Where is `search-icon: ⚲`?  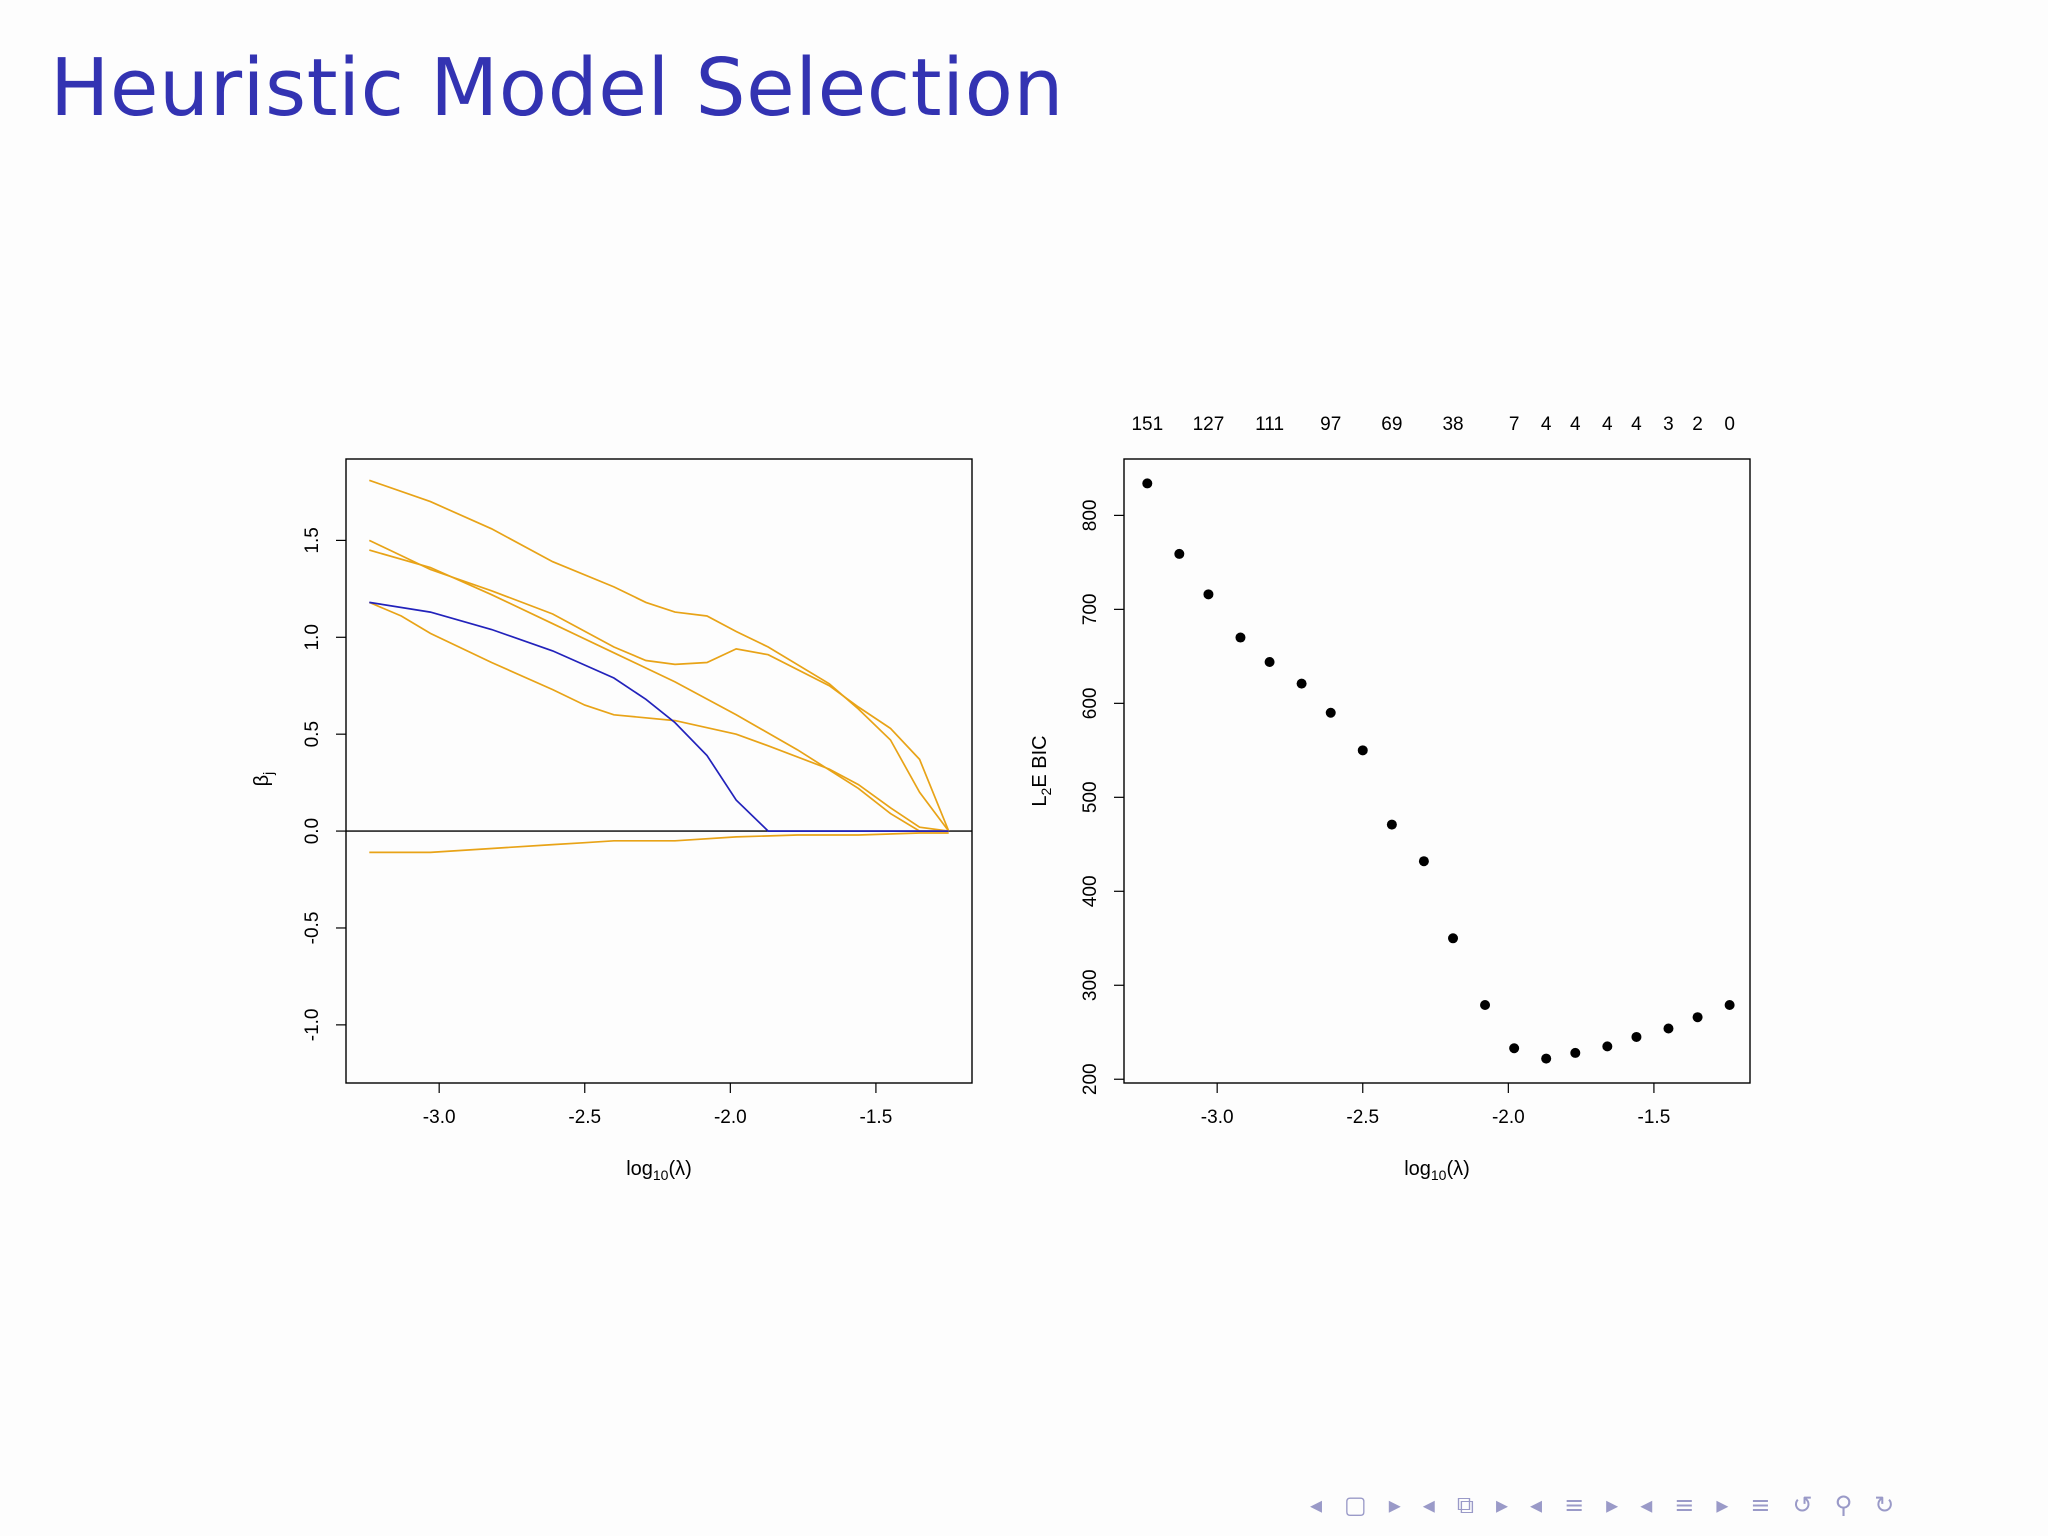
search-icon: ⚲ is located at coordinates (1843, 1505).